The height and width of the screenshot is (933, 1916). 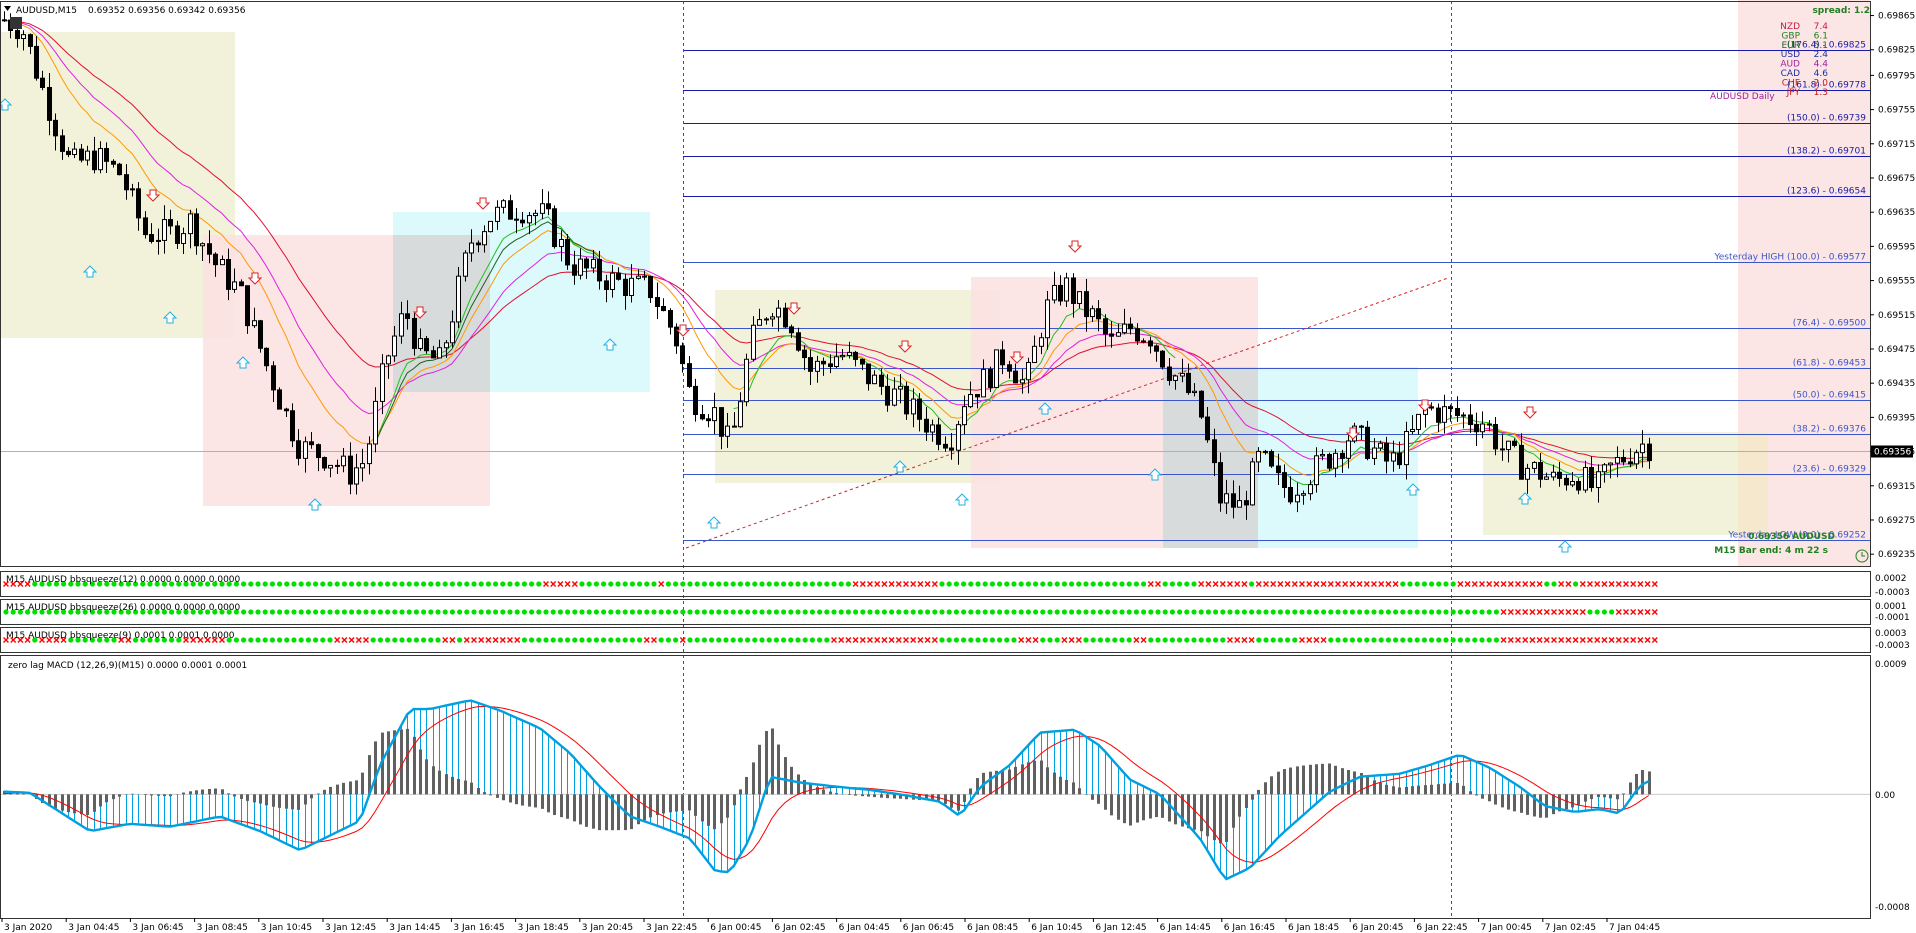 I want to click on trend-line, so click(x=1067, y=413).